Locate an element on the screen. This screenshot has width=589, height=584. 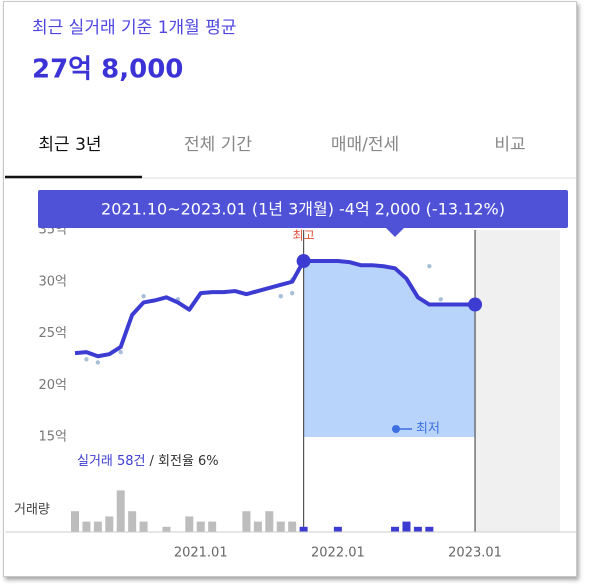
price-line is located at coordinates (275, 309).